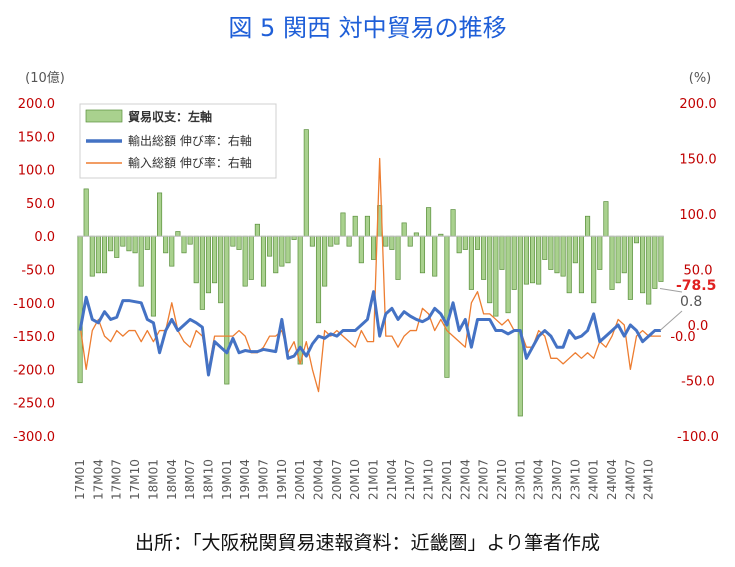  Describe the element at coordinates (671, 320) in the screenshot. I see `annotation-leader-import` at that location.